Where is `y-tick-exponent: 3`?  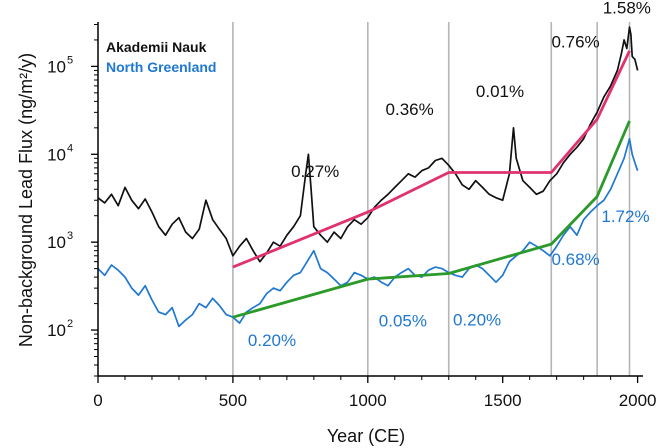 y-tick-exponent: 3 is located at coordinates (70, 236).